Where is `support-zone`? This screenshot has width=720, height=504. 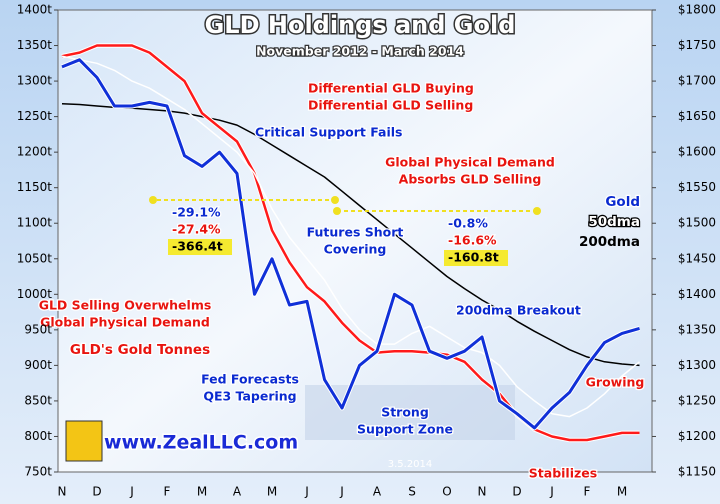 support-zone is located at coordinates (410, 412).